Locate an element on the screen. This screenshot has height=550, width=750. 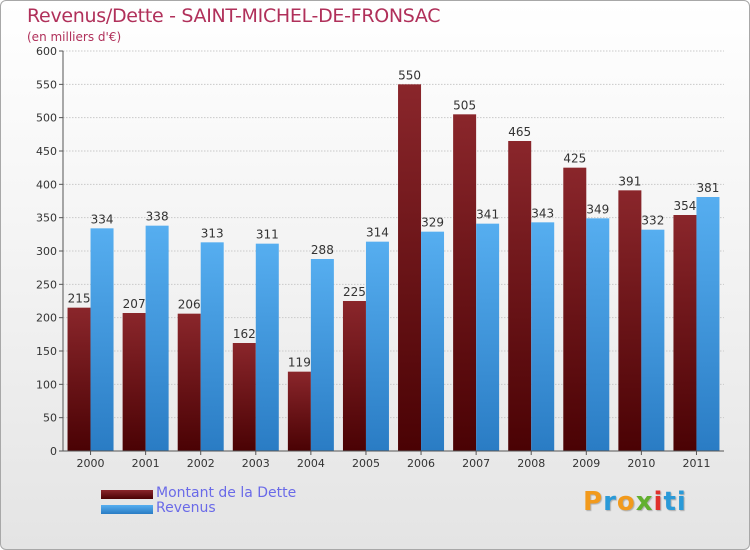
value-label-revenus: 341 is located at coordinates (487, 215).